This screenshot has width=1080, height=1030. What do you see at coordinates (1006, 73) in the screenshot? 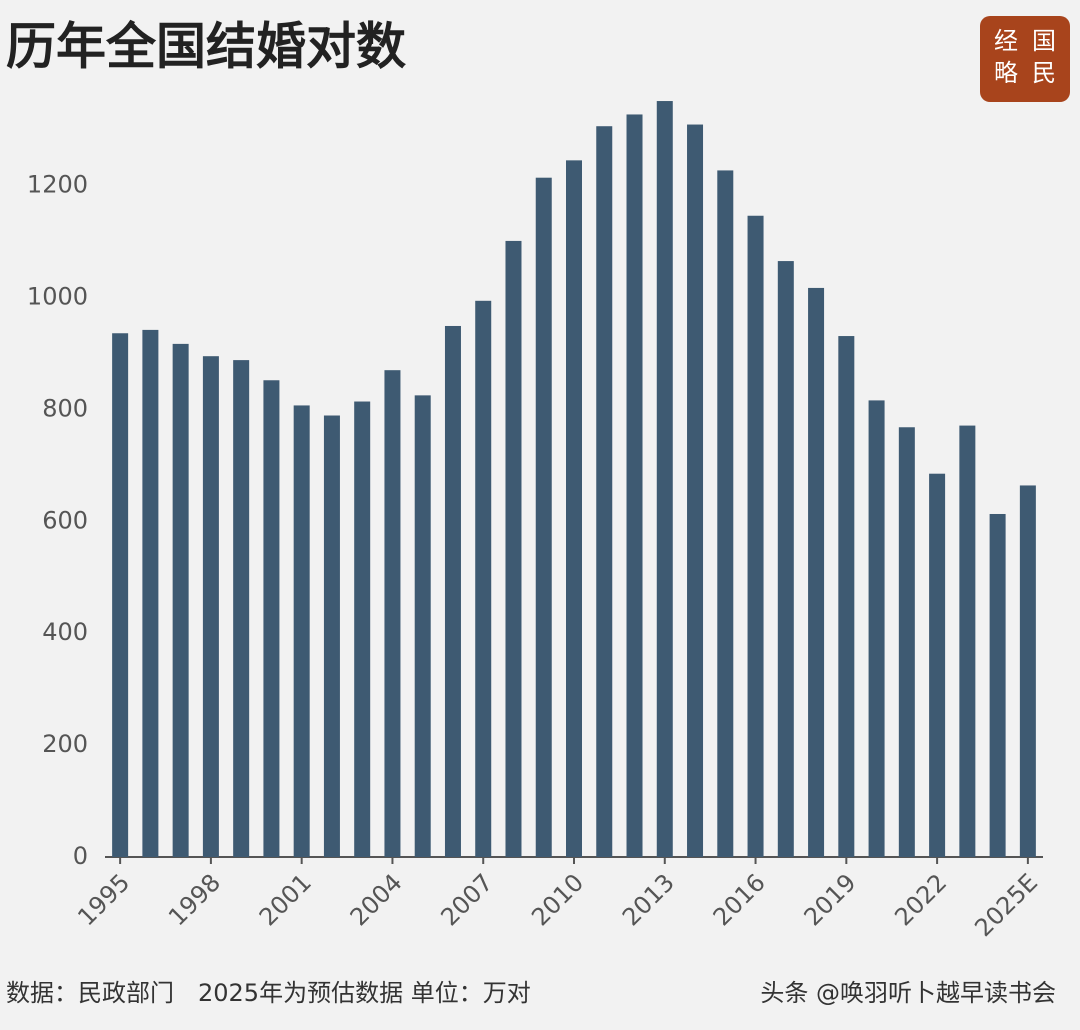
I see `logo-text: 略` at bounding box center [1006, 73].